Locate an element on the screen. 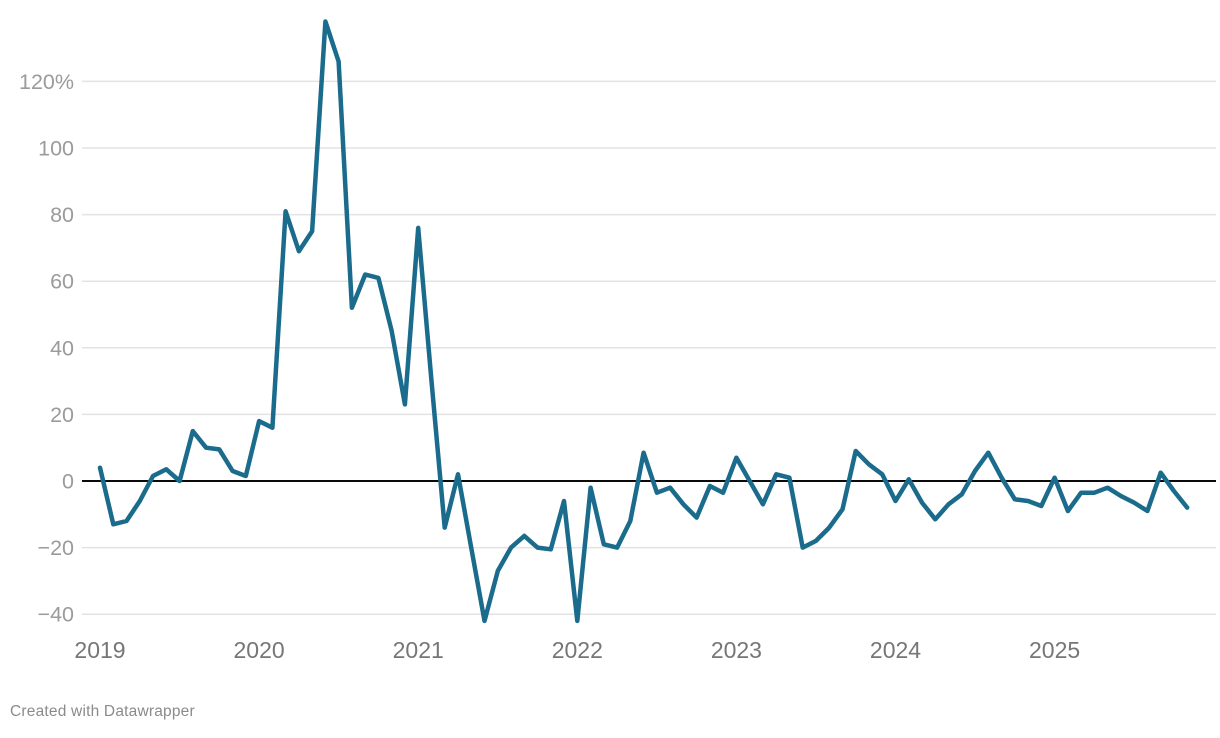 This screenshot has width=1220, height=738. x-axis-tick-label: 2020 is located at coordinates (259, 650).